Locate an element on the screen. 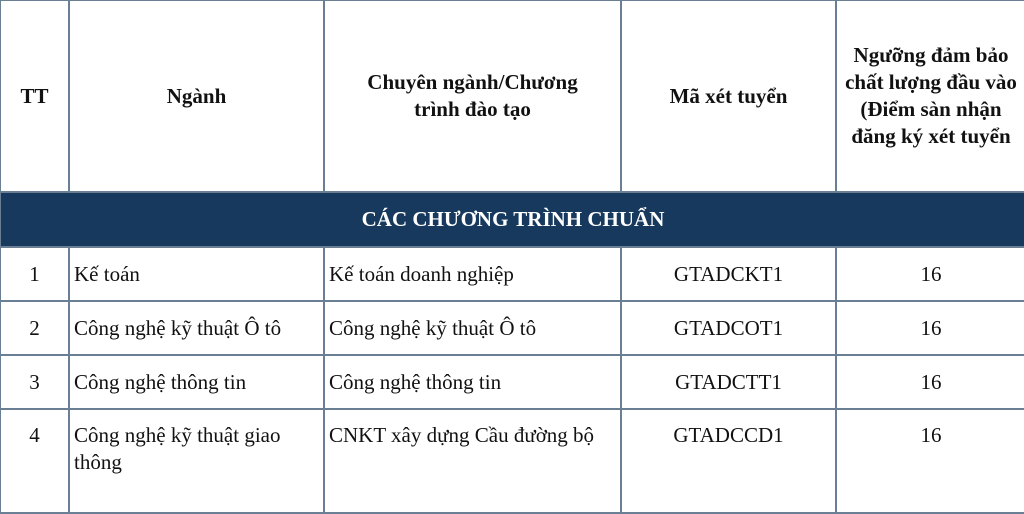  cell-ma: GTADCTT1 is located at coordinates (728, 382).